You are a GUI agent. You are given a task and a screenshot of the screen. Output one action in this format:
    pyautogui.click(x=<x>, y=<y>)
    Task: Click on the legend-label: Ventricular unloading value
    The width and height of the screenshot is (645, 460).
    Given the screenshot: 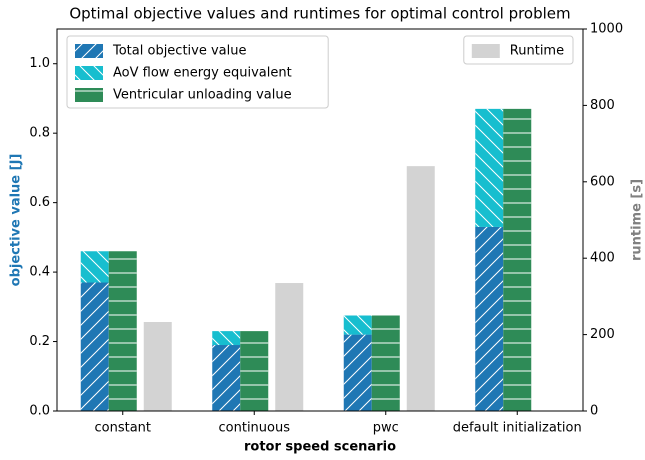 What is the action you would take?
    pyautogui.click(x=202, y=95)
    